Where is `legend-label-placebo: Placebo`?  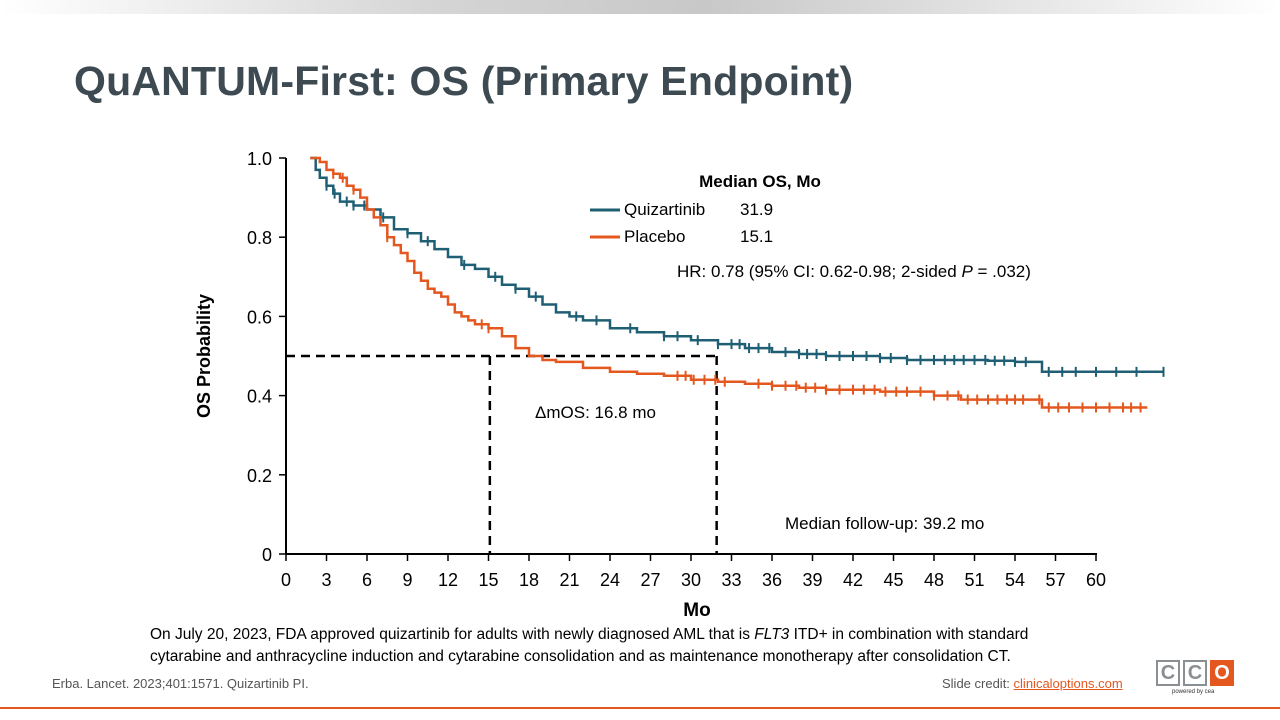
legend-label-placebo: Placebo is located at coordinates (654, 236).